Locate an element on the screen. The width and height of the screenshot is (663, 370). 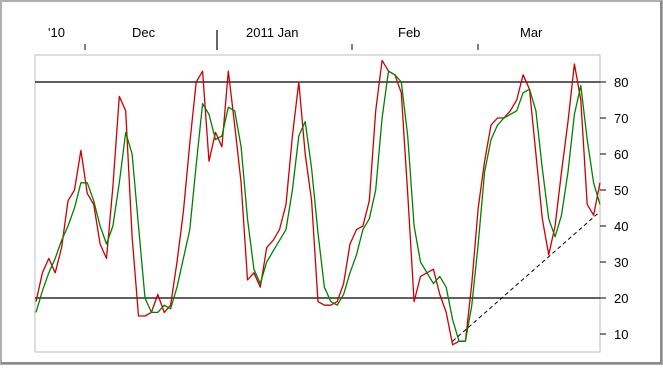
y-tick-label-20: 20 is located at coordinates (621, 298).